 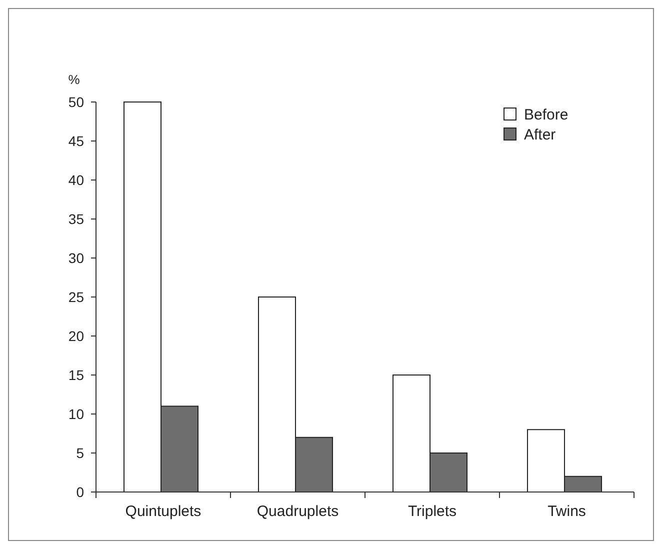 What do you see at coordinates (76, 336) in the screenshot?
I see `y-tick-label: 20` at bounding box center [76, 336].